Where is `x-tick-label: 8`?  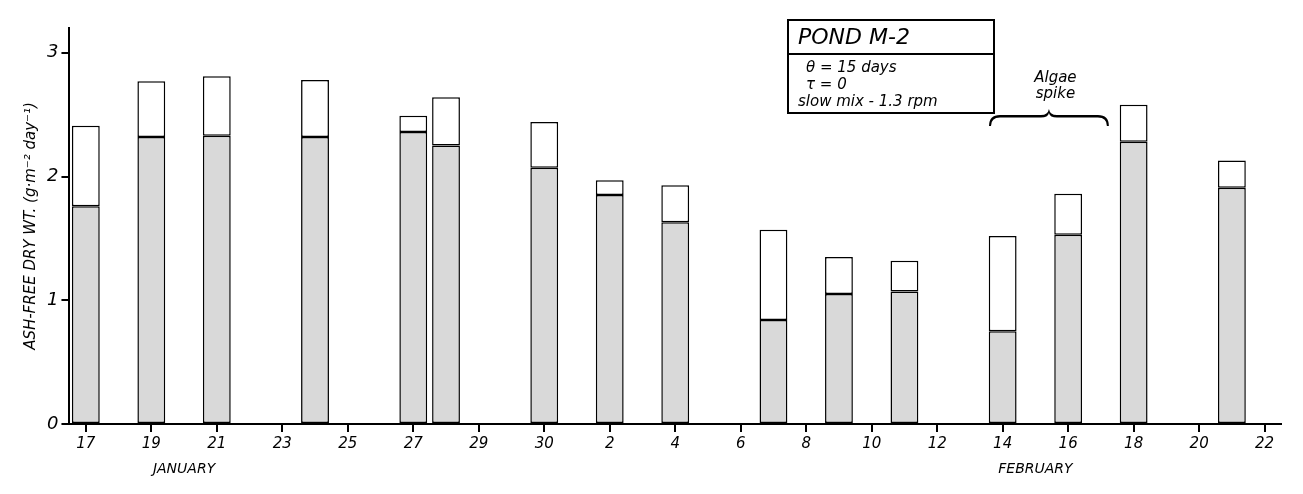 x-tick-label: 8 is located at coordinates (806, 442).